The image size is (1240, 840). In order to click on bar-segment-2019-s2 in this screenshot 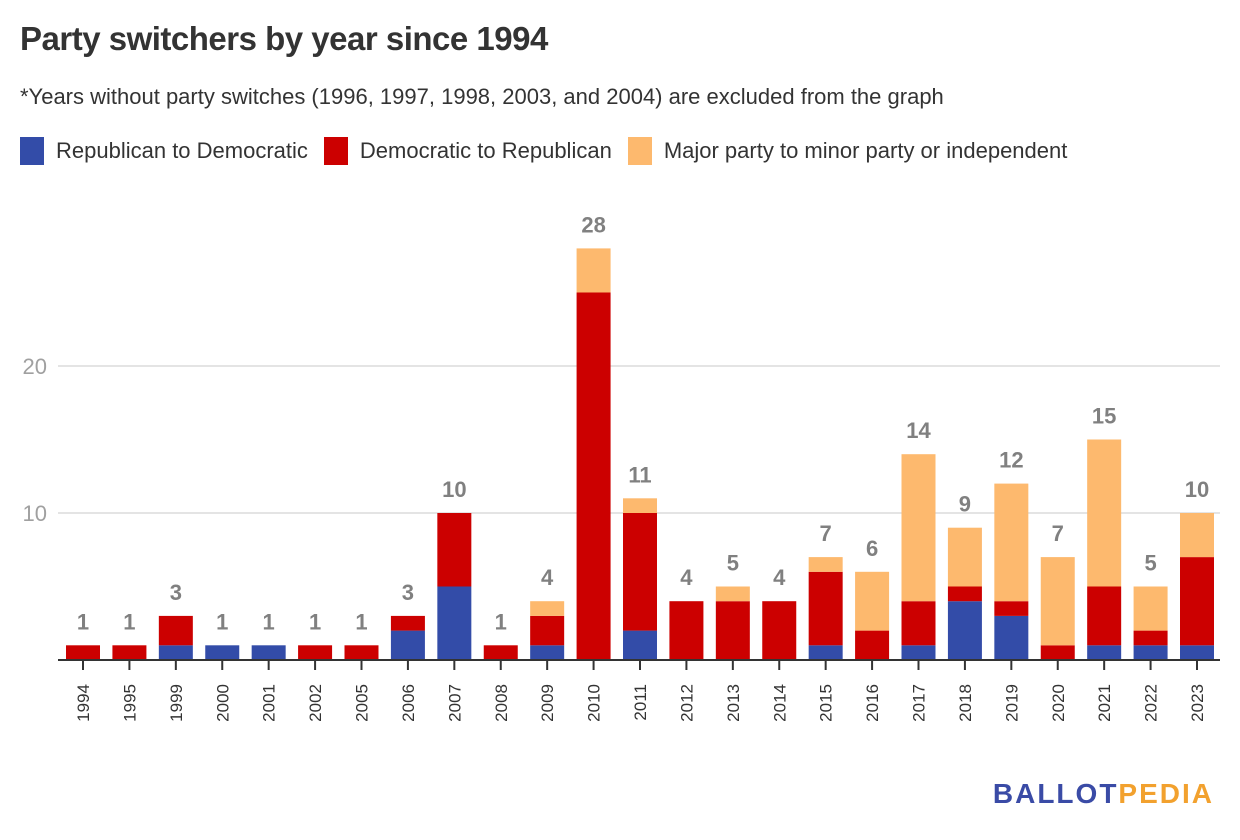, I will do `click(1011, 542)`.